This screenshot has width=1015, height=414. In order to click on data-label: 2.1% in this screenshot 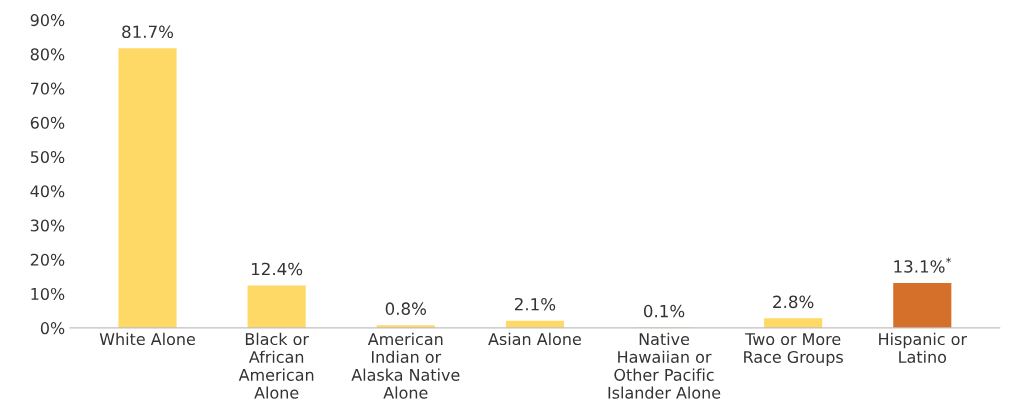, I will do `click(535, 304)`.